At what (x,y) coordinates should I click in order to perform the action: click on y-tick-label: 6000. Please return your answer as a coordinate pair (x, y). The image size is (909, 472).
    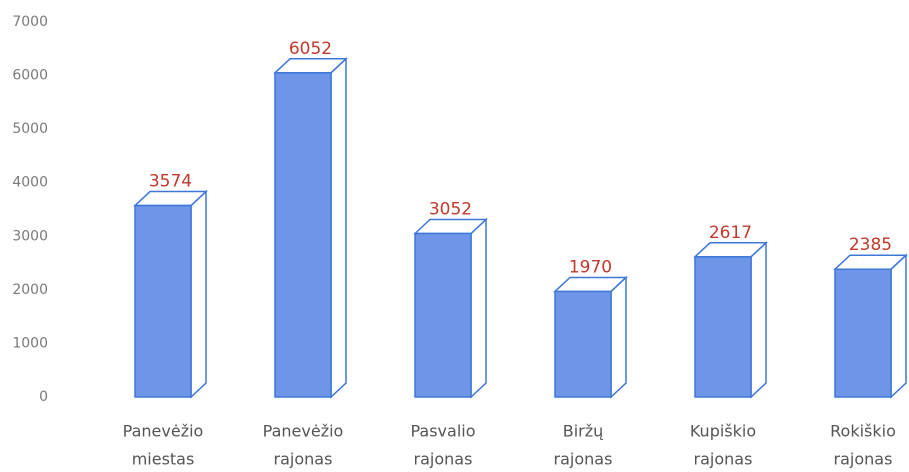
    Looking at the image, I should click on (30, 76).